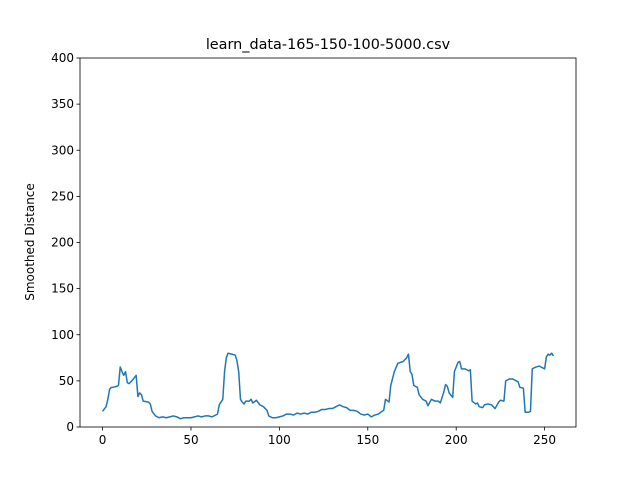  I want to click on x-tick-label: 250, so click(544, 440).